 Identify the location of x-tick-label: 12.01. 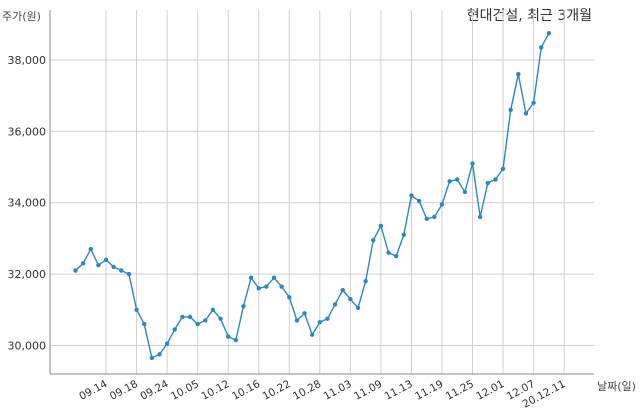
(490, 390).